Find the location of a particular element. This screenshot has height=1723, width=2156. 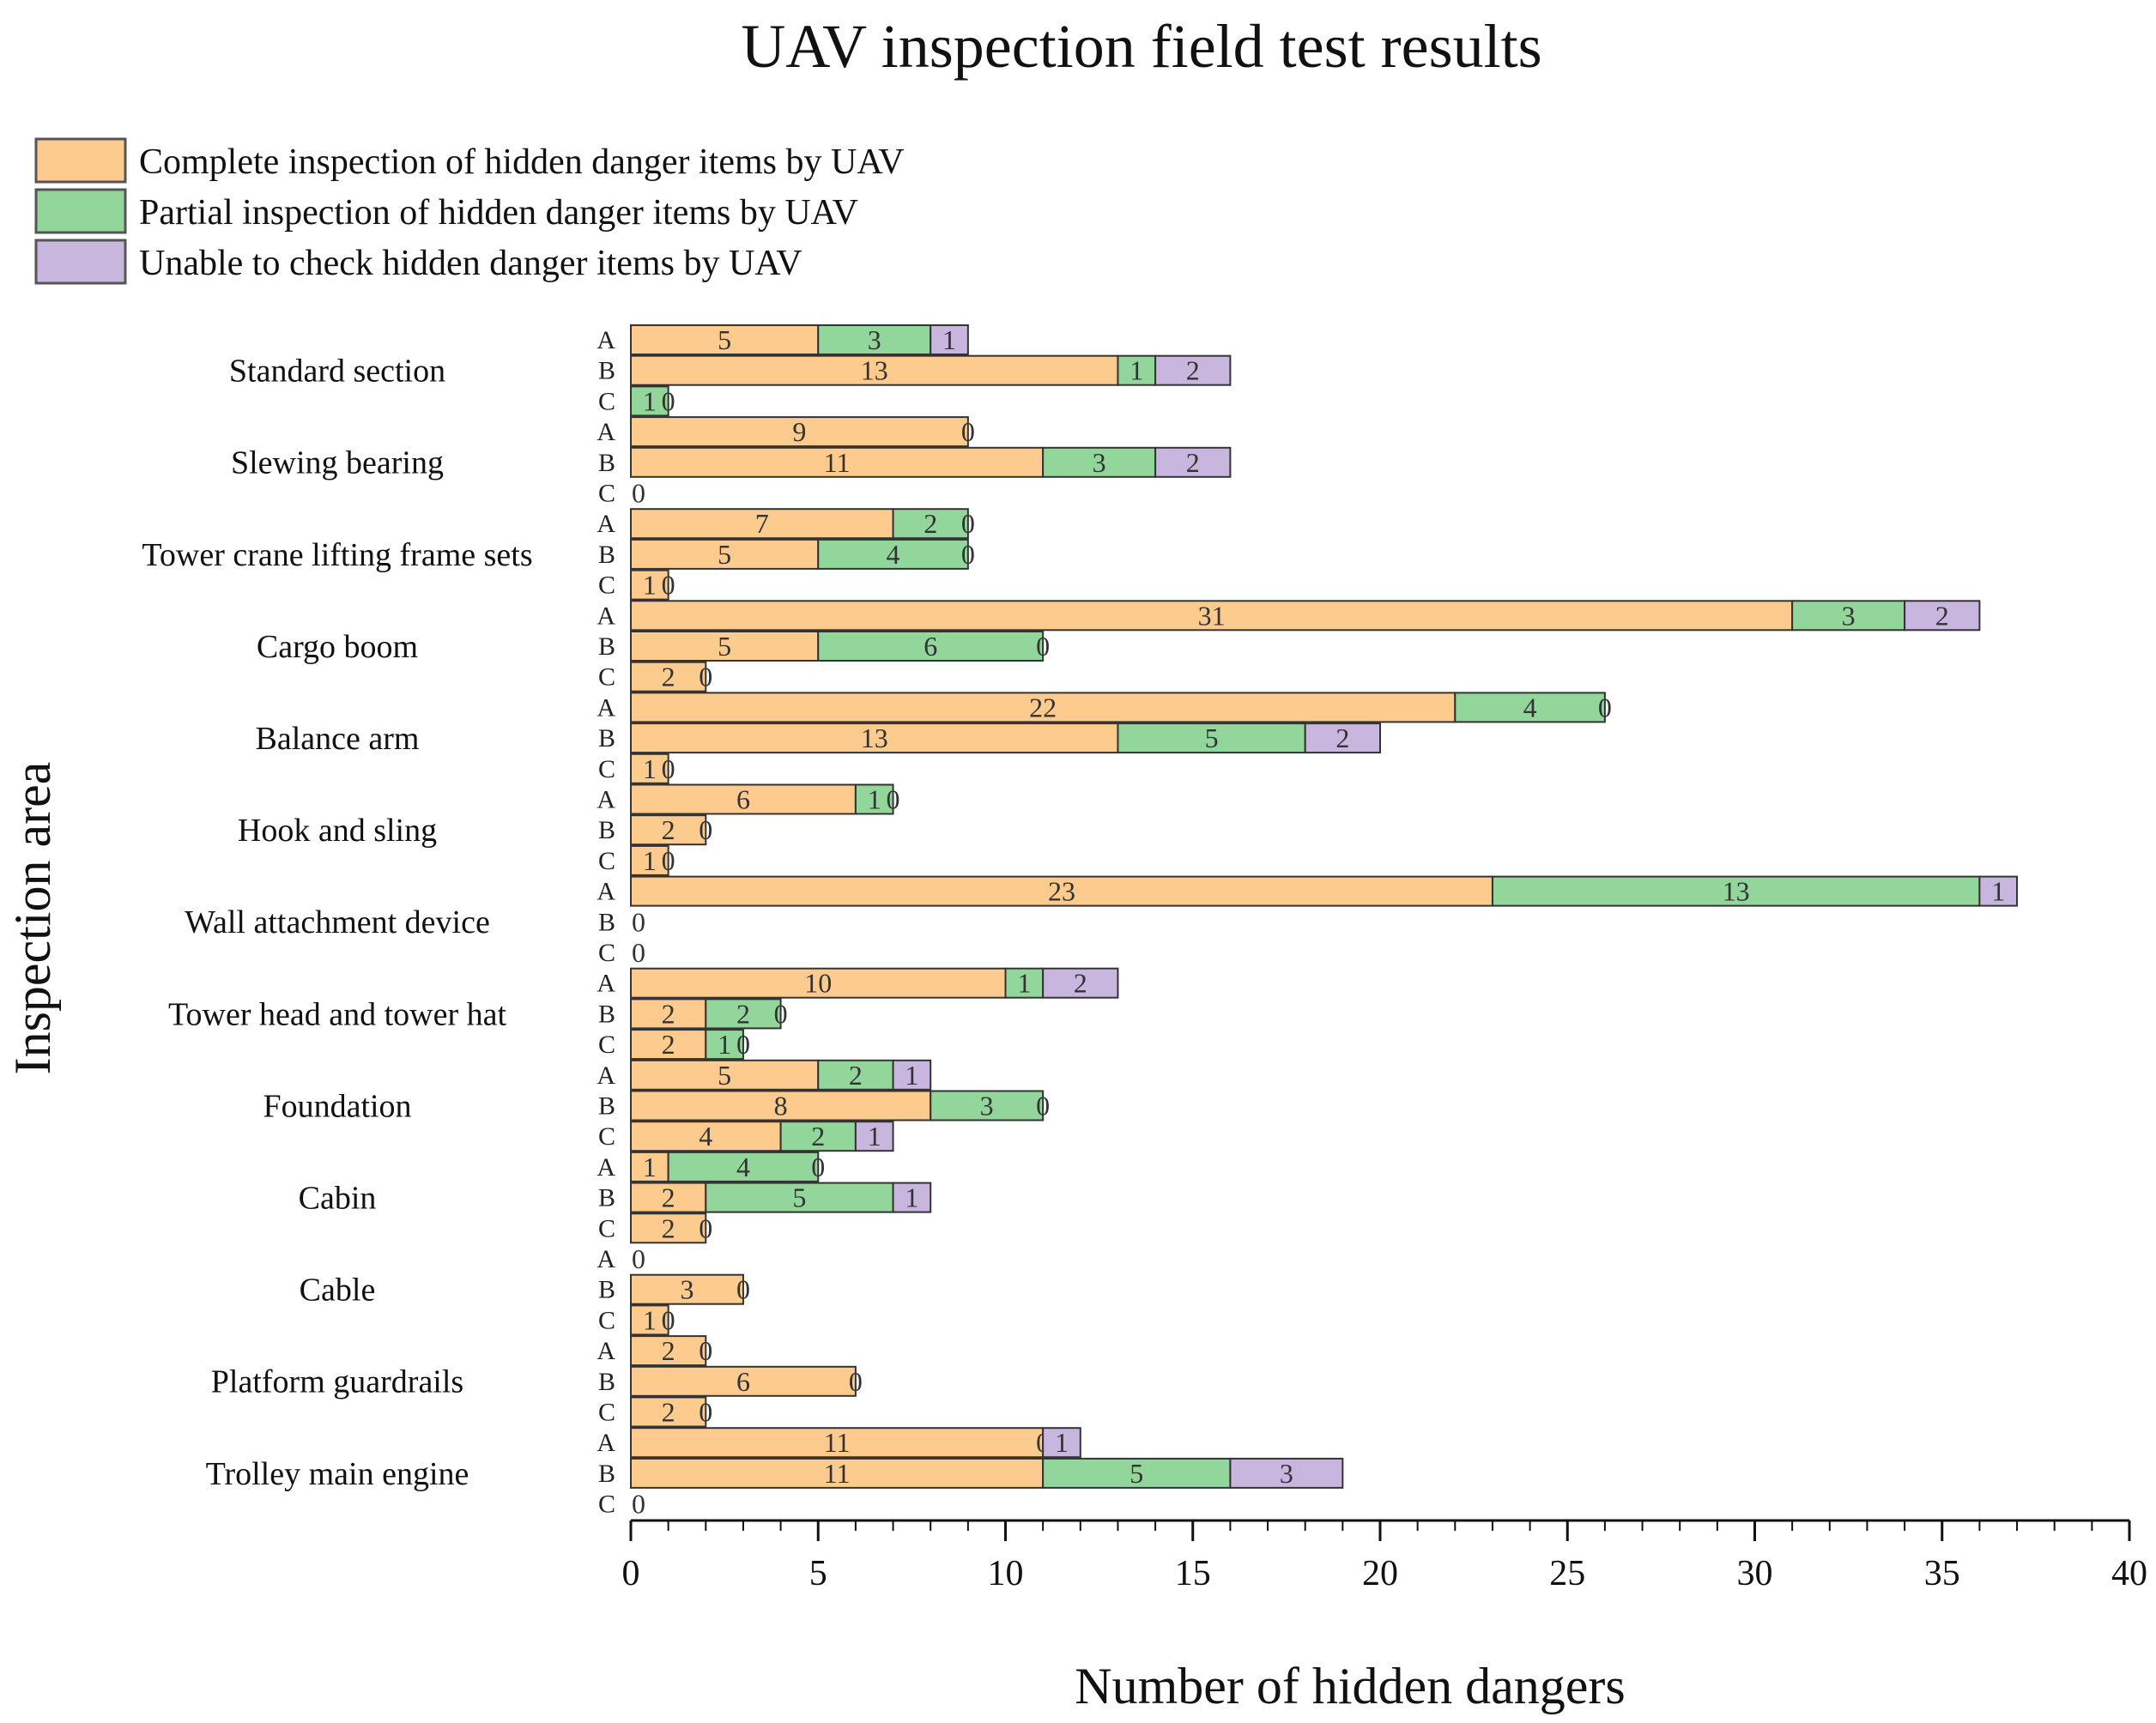

value-label-slewing-bearing-b-partial: 3 is located at coordinates (1099, 462).